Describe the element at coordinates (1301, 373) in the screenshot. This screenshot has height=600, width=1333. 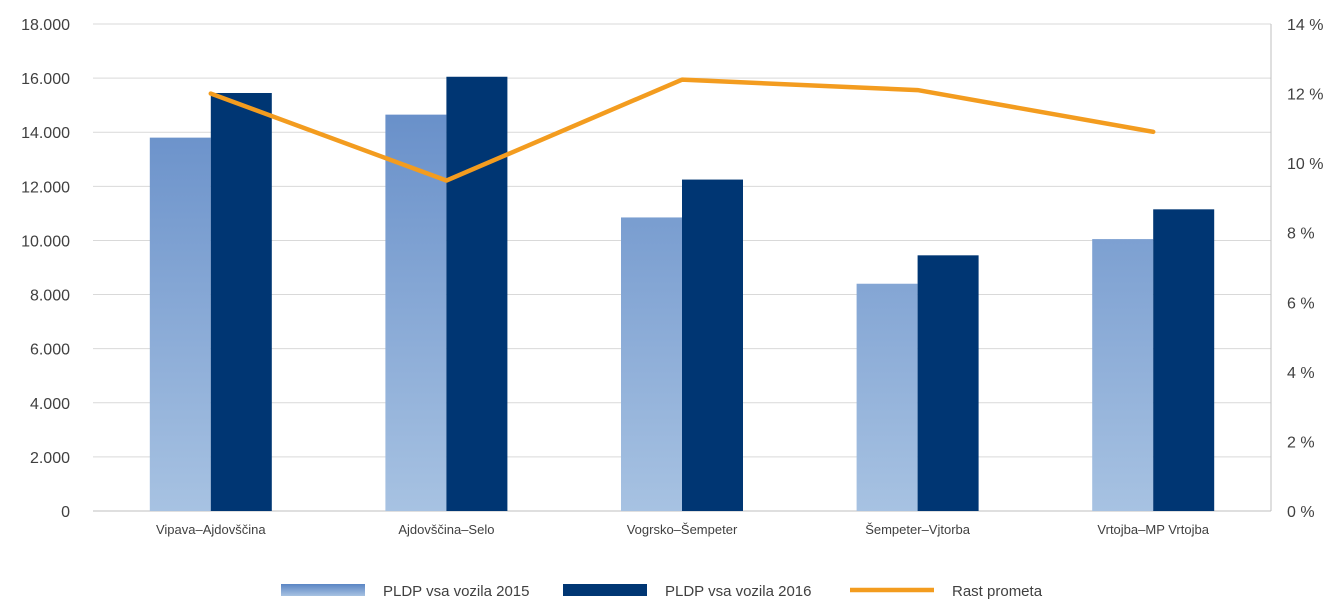
I see `y-right-tick-label: 4 %` at that location.